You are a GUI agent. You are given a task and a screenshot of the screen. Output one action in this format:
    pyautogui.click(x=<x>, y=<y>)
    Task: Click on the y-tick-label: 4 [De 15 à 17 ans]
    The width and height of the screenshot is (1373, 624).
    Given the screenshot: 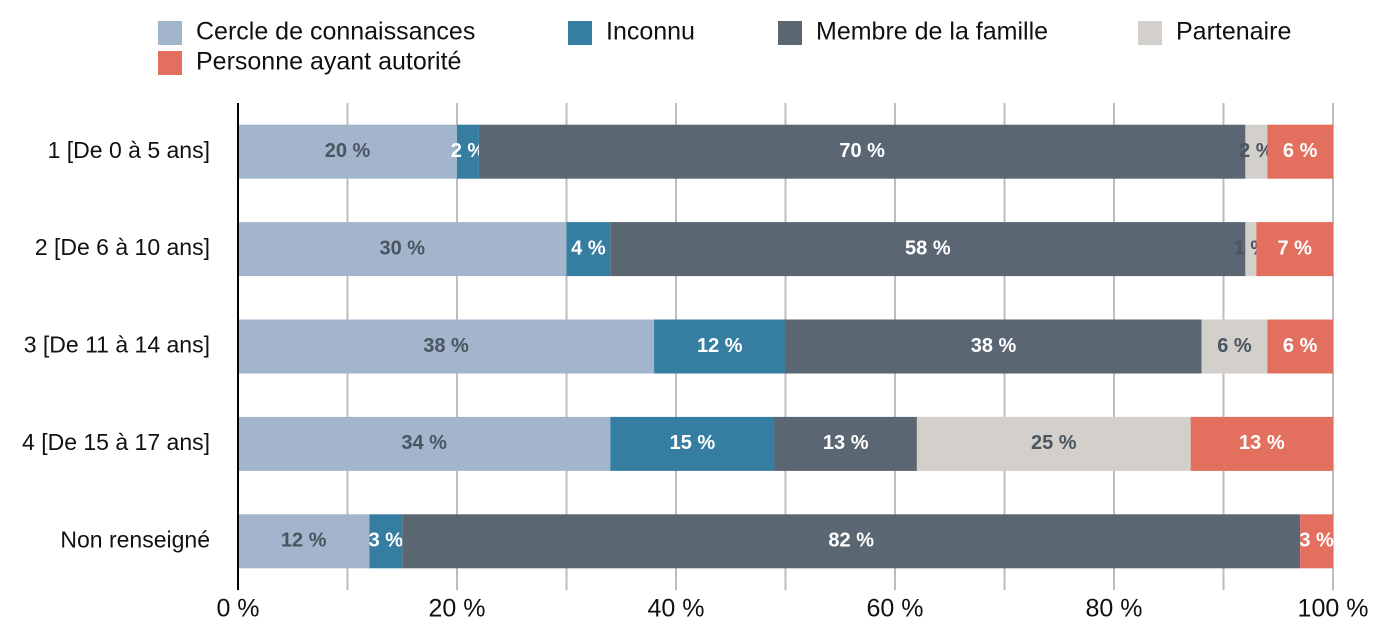 What is the action you would take?
    pyautogui.click(x=116, y=442)
    